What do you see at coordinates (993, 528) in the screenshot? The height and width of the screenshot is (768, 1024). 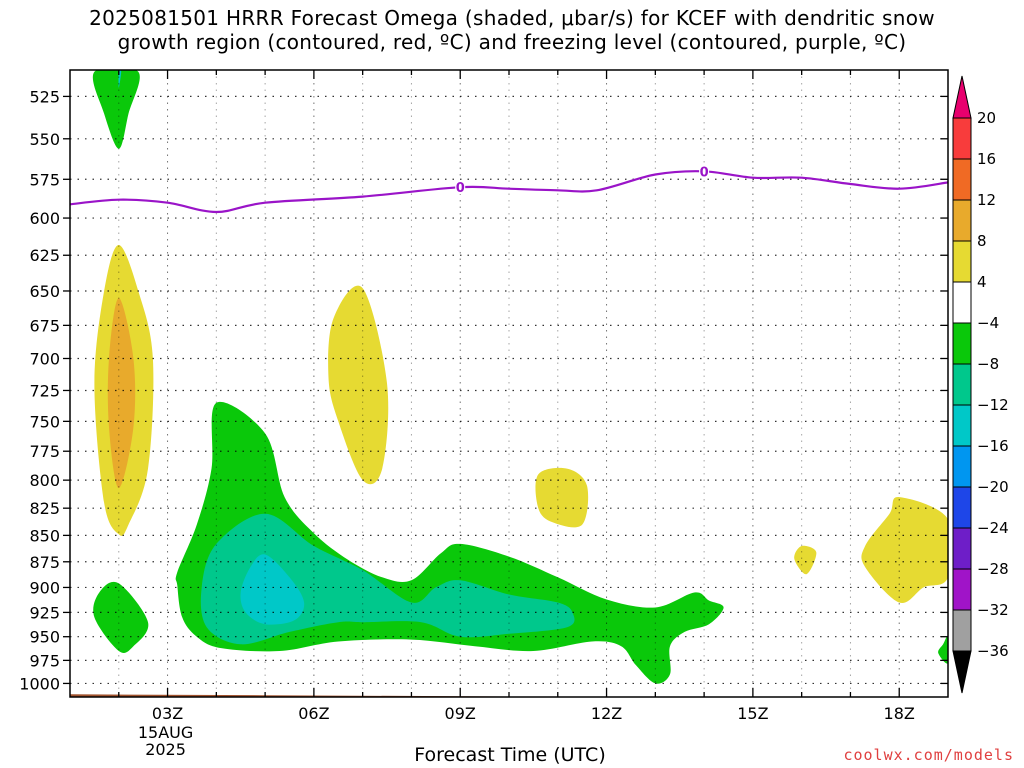 I see `colorbar-label-10: −24` at bounding box center [993, 528].